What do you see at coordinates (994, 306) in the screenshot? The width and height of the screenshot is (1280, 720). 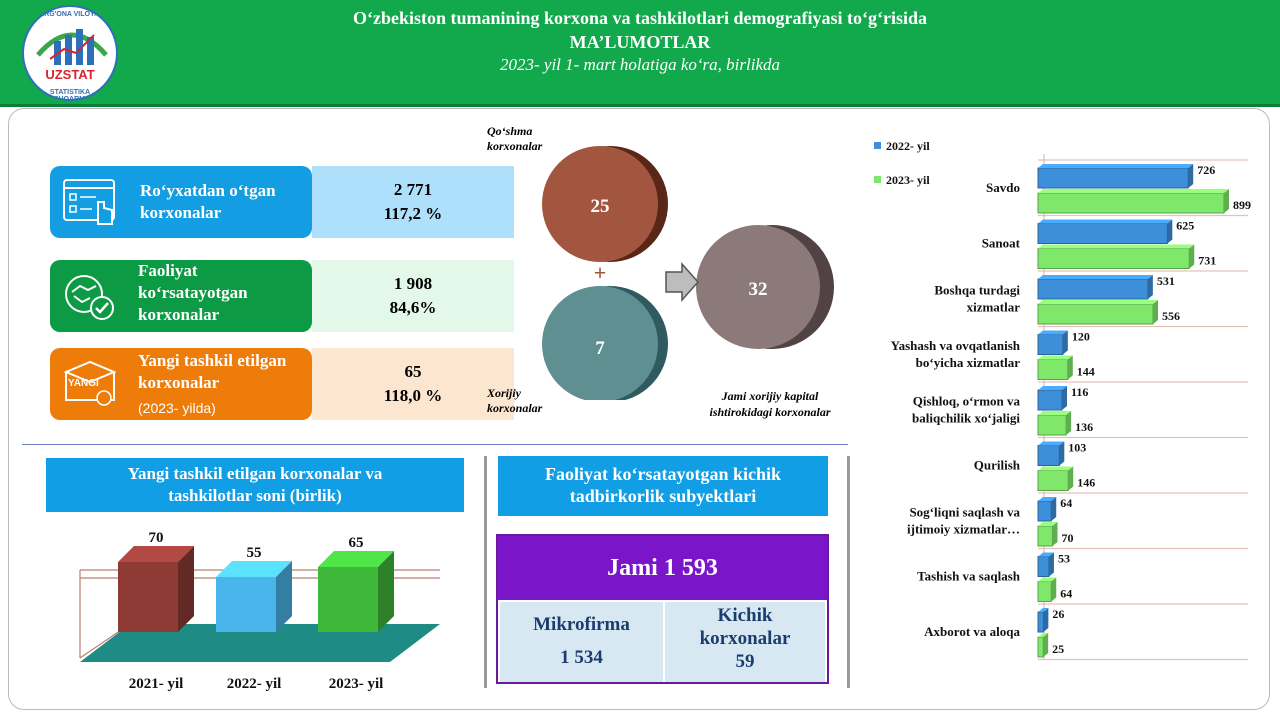 I see `category-label: xizmatlar` at bounding box center [994, 306].